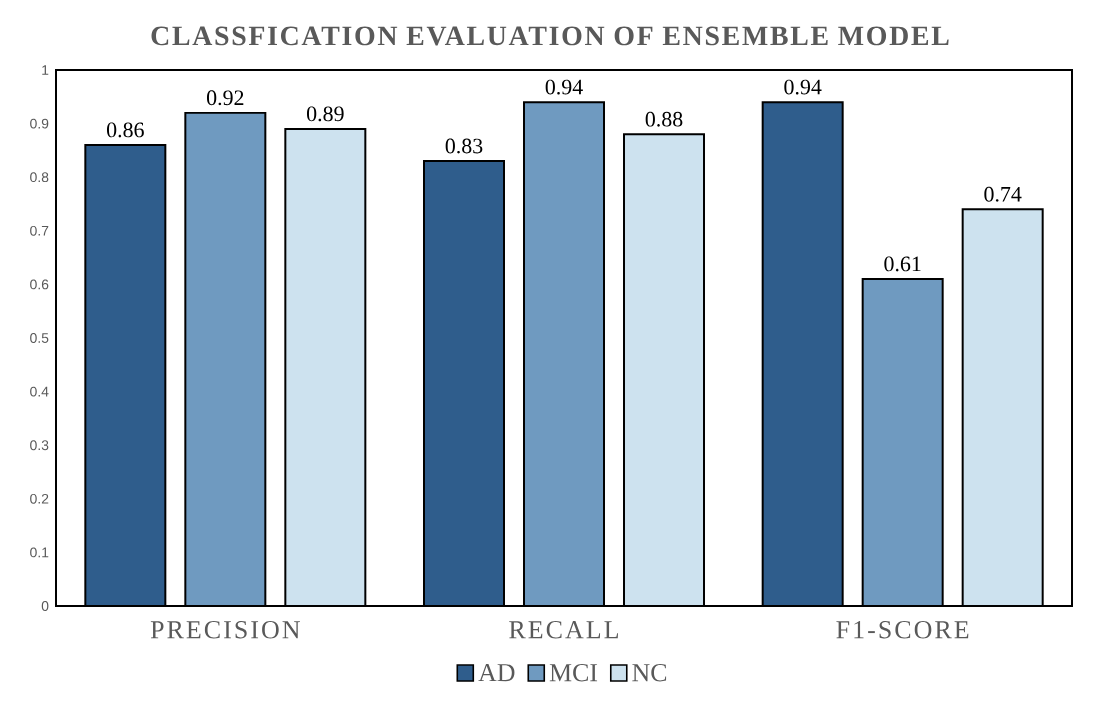 Image resolution: width=1100 pixels, height=724 pixels. What do you see at coordinates (902, 264) in the screenshot?
I see `data-label: 0.61` at bounding box center [902, 264].